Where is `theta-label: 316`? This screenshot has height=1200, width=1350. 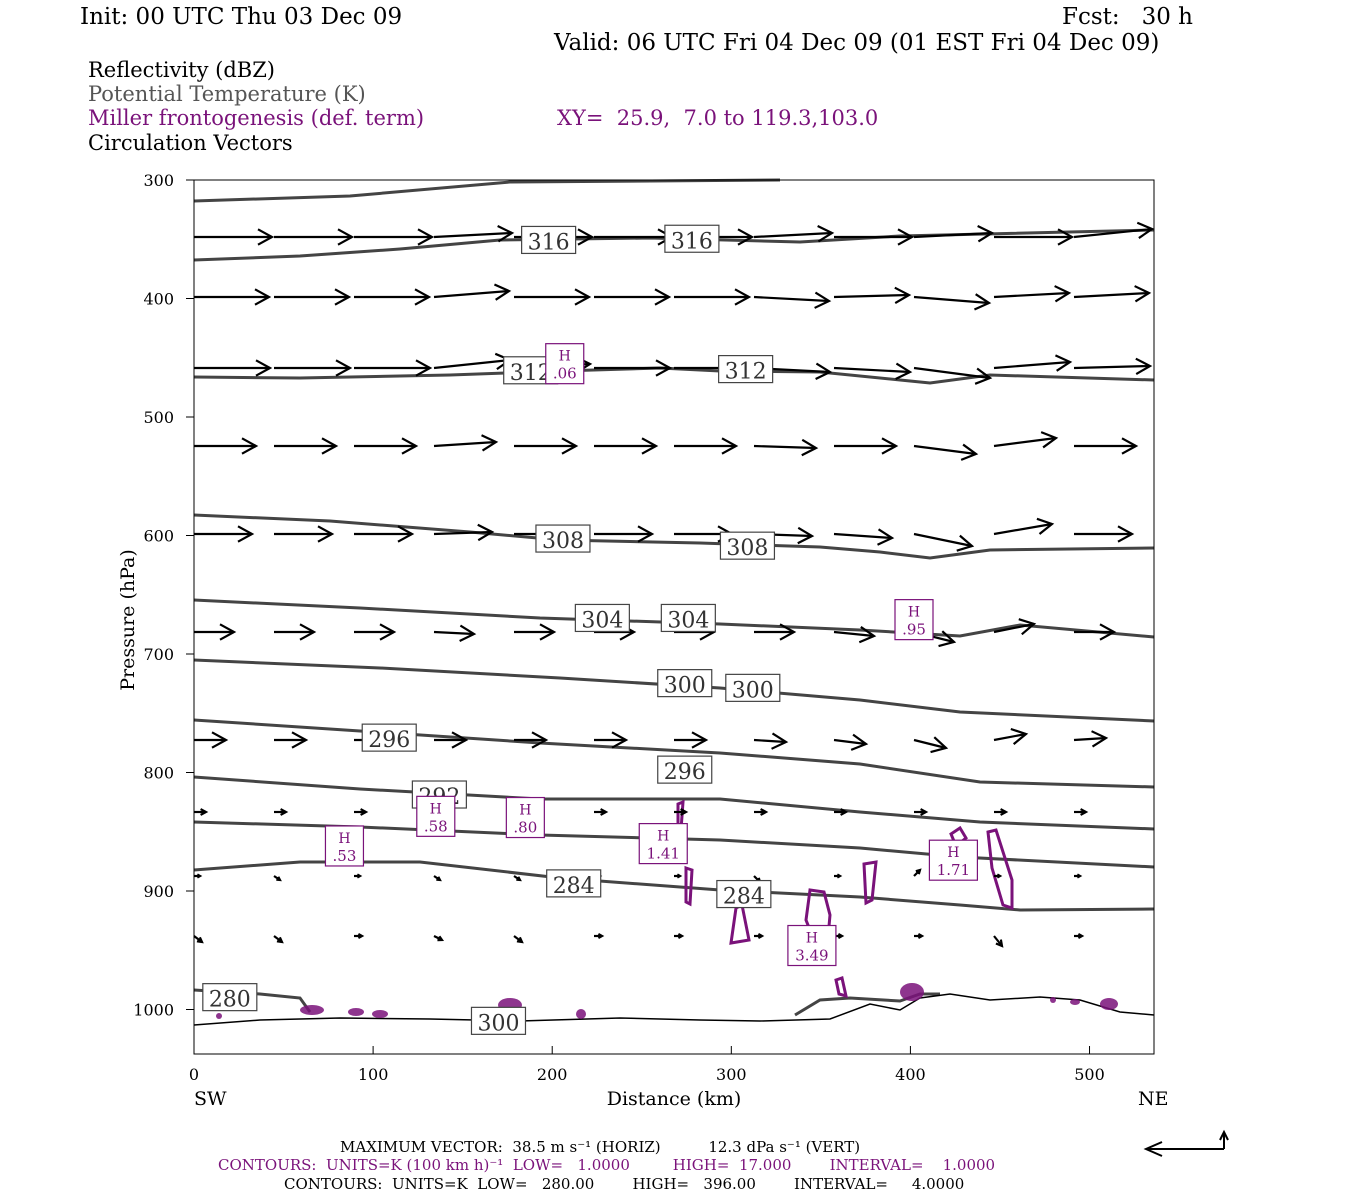 theta-label: 316 is located at coordinates (549, 242).